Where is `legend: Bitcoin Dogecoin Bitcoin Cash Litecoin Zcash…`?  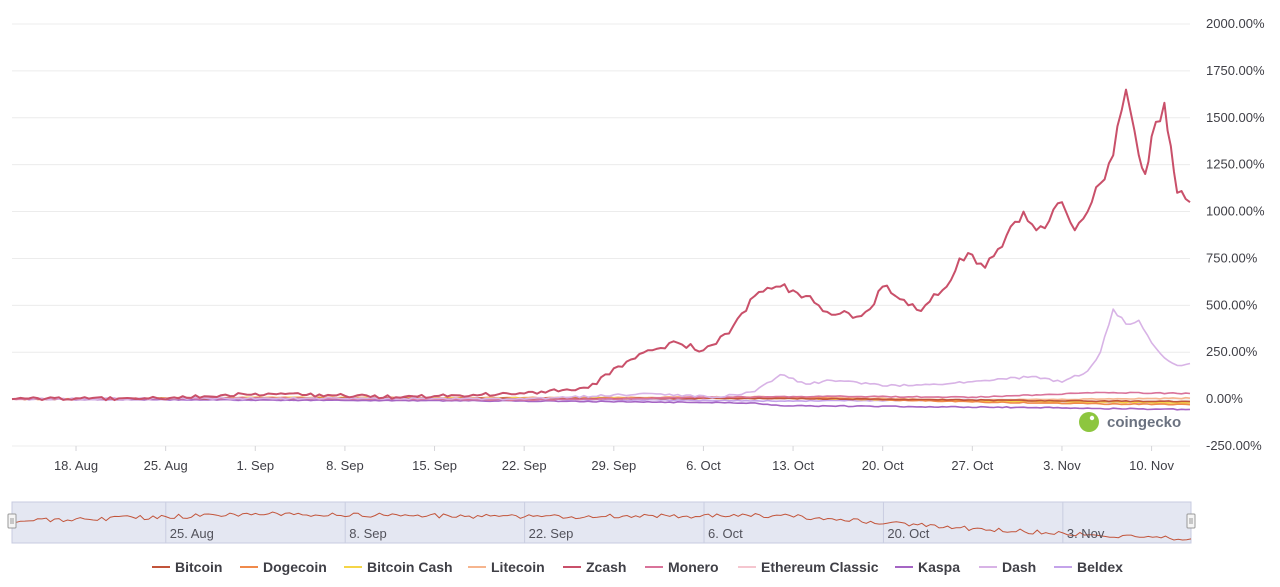 legend: Bitcoin Dogecoin Bitcoin Cash Litecoin Zcash… is located at coordinates (637, 567).